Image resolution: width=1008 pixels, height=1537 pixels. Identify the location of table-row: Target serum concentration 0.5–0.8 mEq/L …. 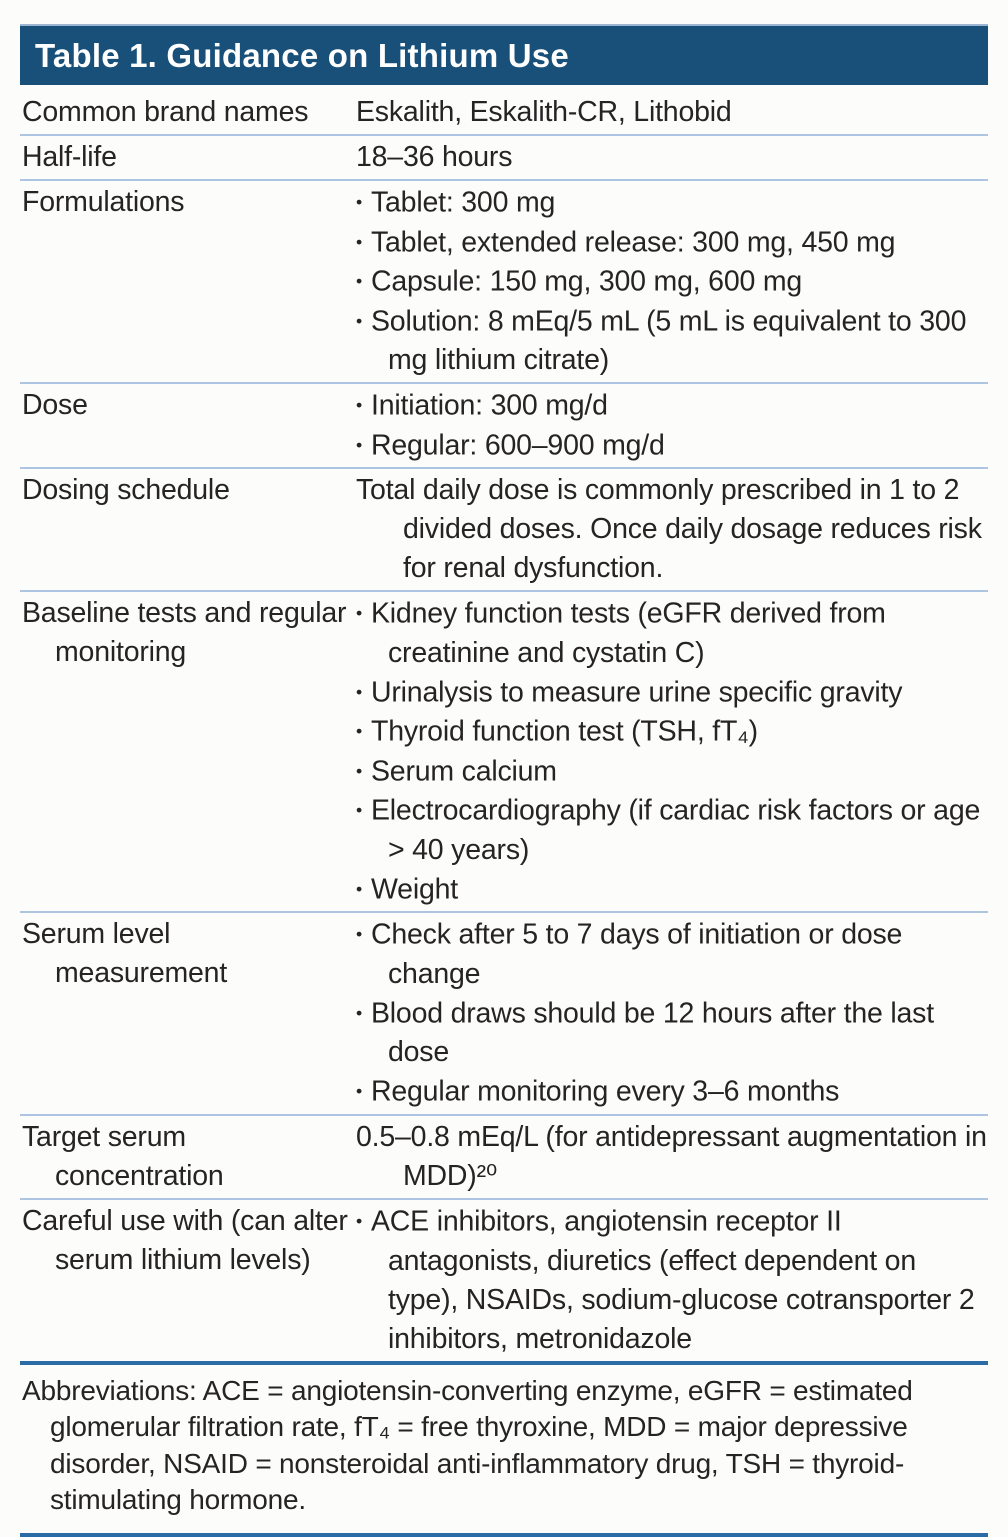
(504, 1158).